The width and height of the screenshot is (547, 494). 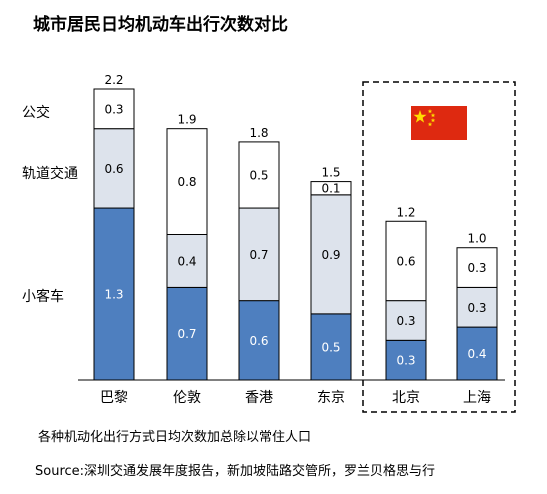 I want to click on total-label-5: 1.2, so click(x=405, y=212).